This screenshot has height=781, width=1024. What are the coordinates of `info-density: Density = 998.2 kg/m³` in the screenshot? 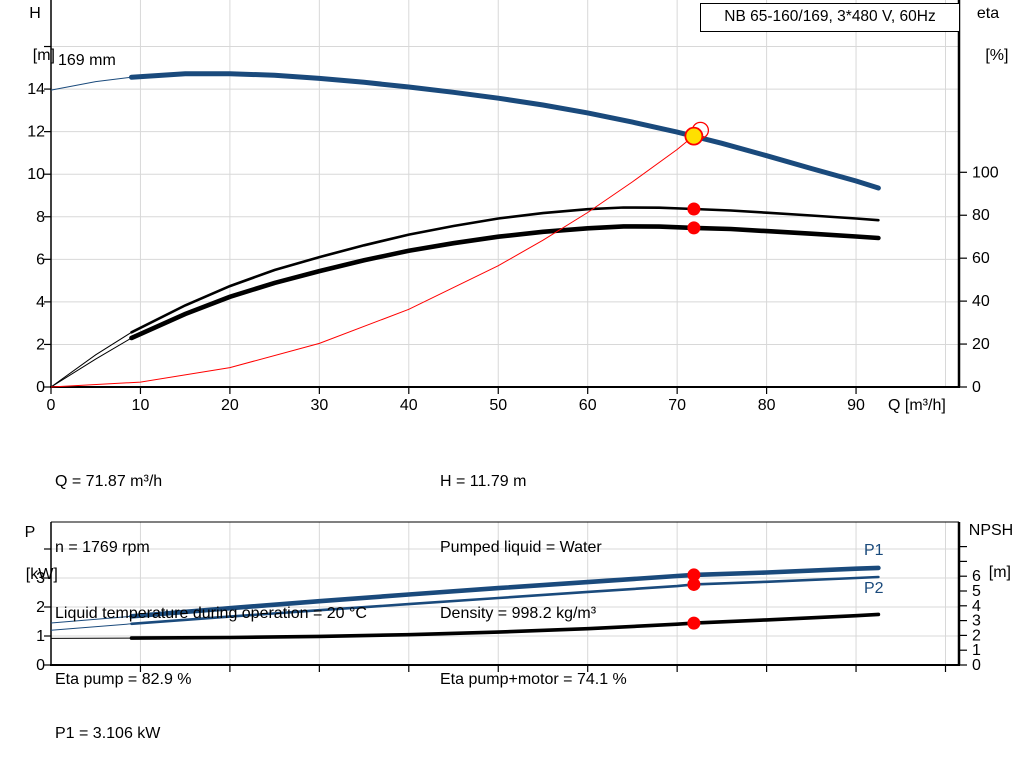 It's located at (518, 613).